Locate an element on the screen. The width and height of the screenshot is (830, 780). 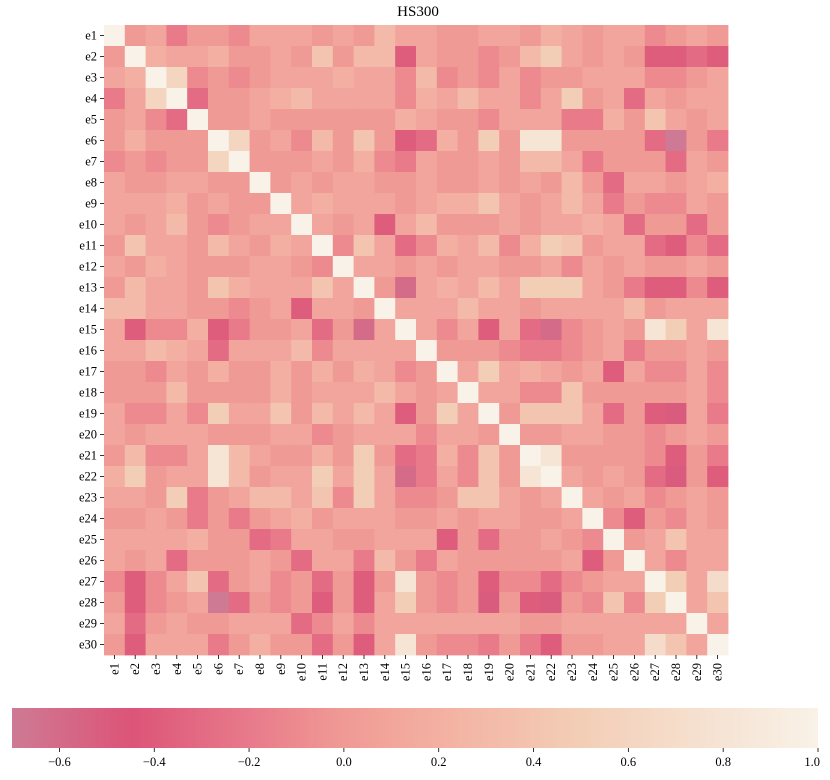
column-tick-label: e3 is located at coordinates (156, 669).